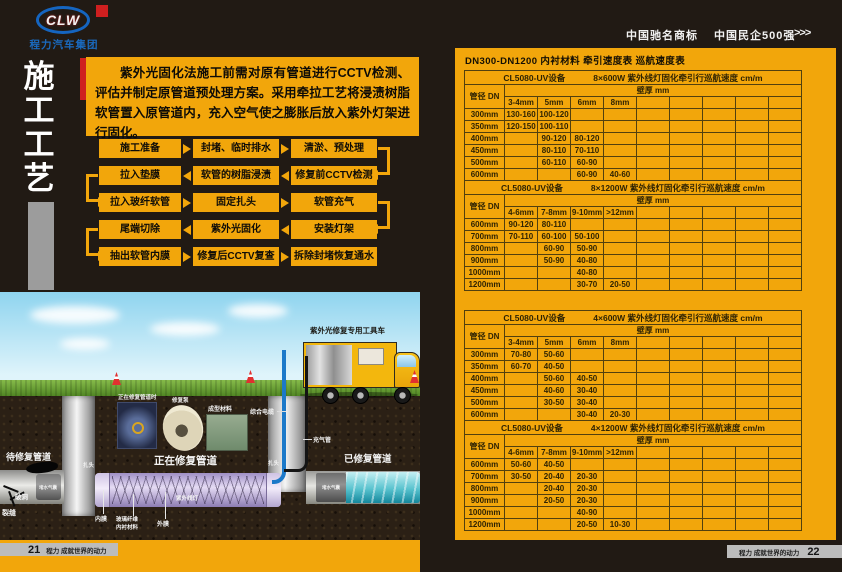 The height and width of the screenshot is (572, 842). I want to click on table-row: 350mm 60-70 40-50, so click(633, 366).